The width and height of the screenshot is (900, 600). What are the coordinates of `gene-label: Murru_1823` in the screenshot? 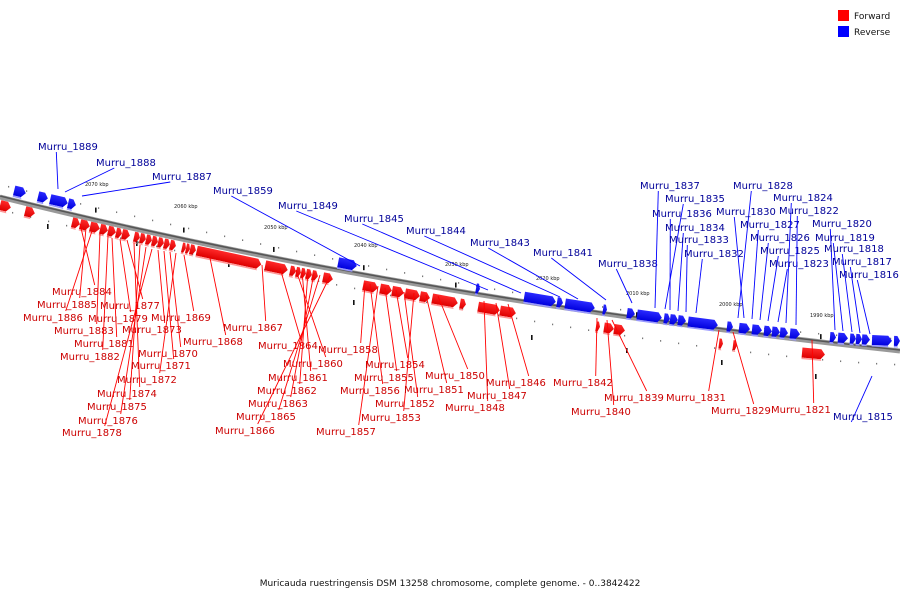 It's located at (799, 264).